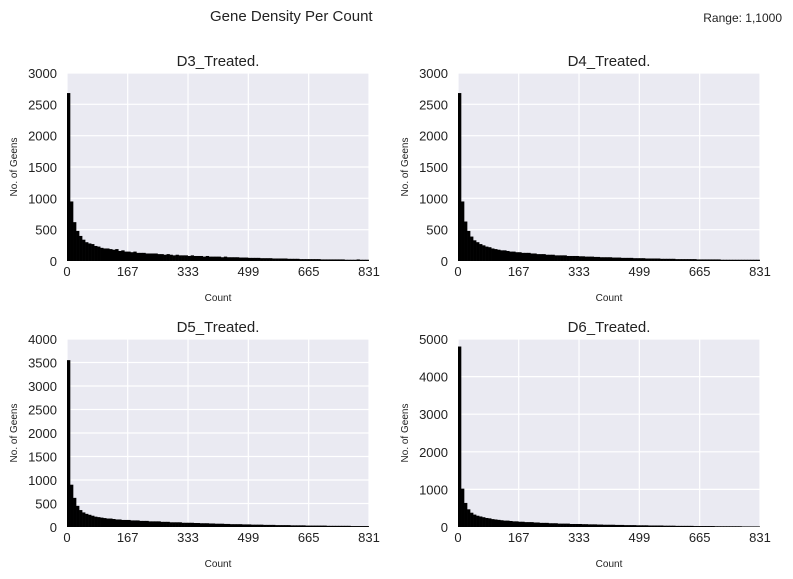 This screenshot has width=793, height=579. Describe the element at coordinates (433, 452) in the screenshot. I see `y-tick-label: 2000` at that location.